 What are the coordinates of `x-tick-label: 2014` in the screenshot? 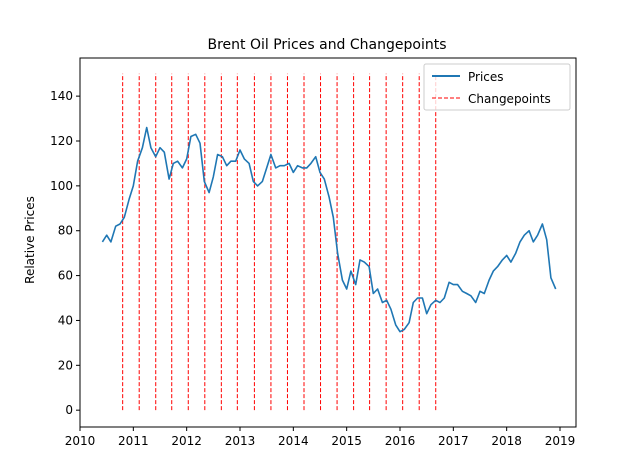 It's located at (293, 441).